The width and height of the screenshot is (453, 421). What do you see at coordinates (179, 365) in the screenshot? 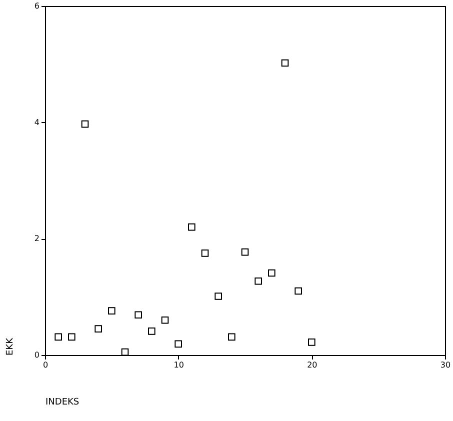
I see `x-tick-label: 10` at bounding box center [179, 365].